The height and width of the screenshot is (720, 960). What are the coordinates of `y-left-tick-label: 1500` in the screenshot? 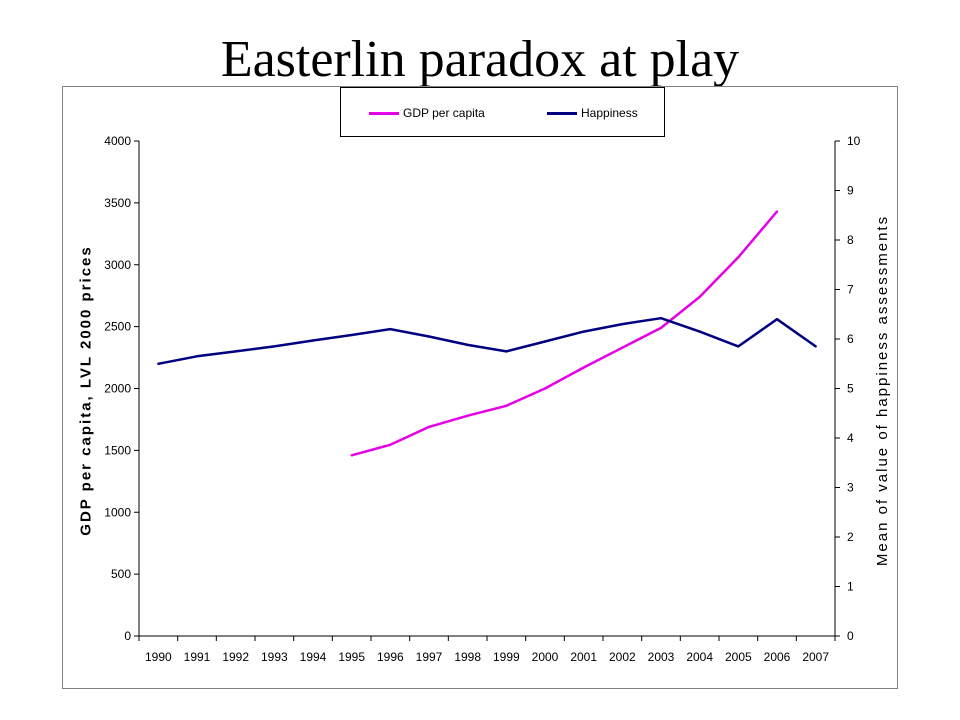 It's located at (117, 450).